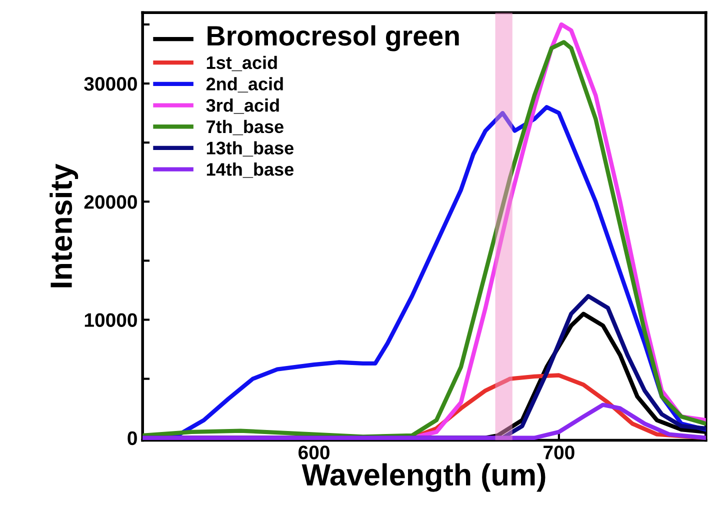 This screenshot has height=506, width=713. What do you see at coordinates (333, 38) in the screenshot?
I see `legend-label: Bromocresol green` at bounding box center [333, 38].